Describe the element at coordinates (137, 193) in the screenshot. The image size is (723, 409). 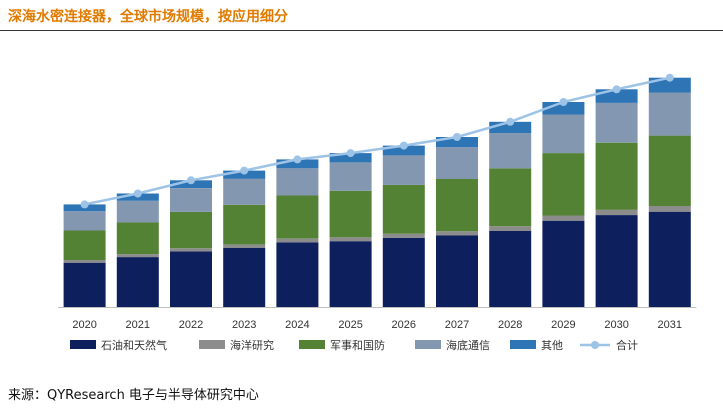
I see `total-point-2021` at that location.